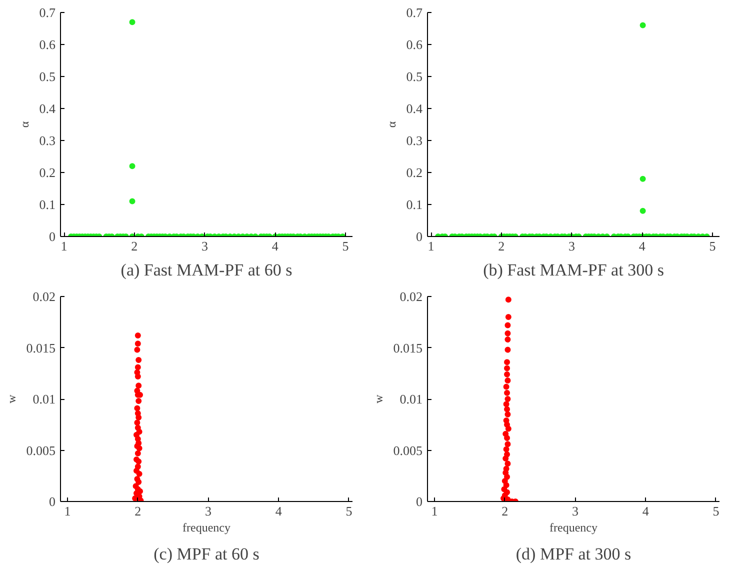 The image size is (734, 568). I want to click on text: (a) Fast MAM-PF at 60 s, so click(206, 270).